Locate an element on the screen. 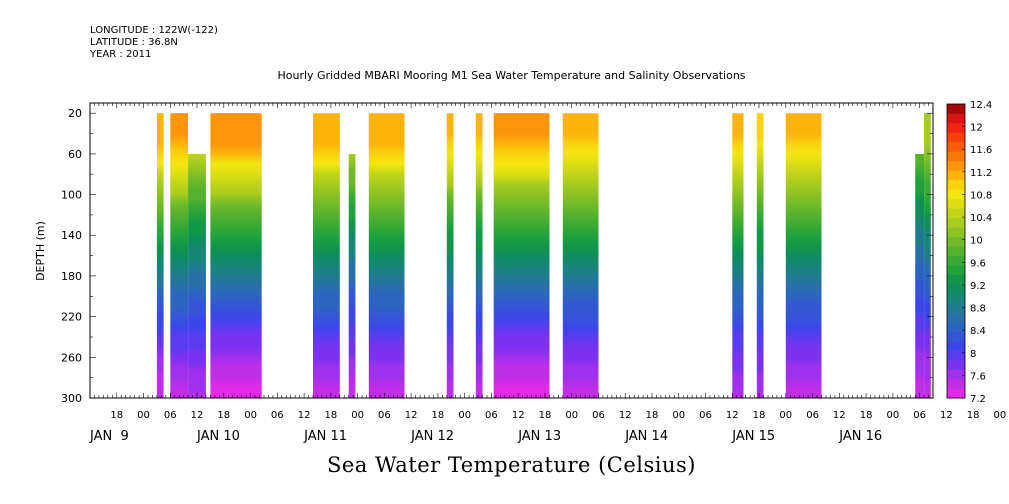  chart-subtitle: Sea Water Temperature (Celsius) is located at coordinates (511, 465).